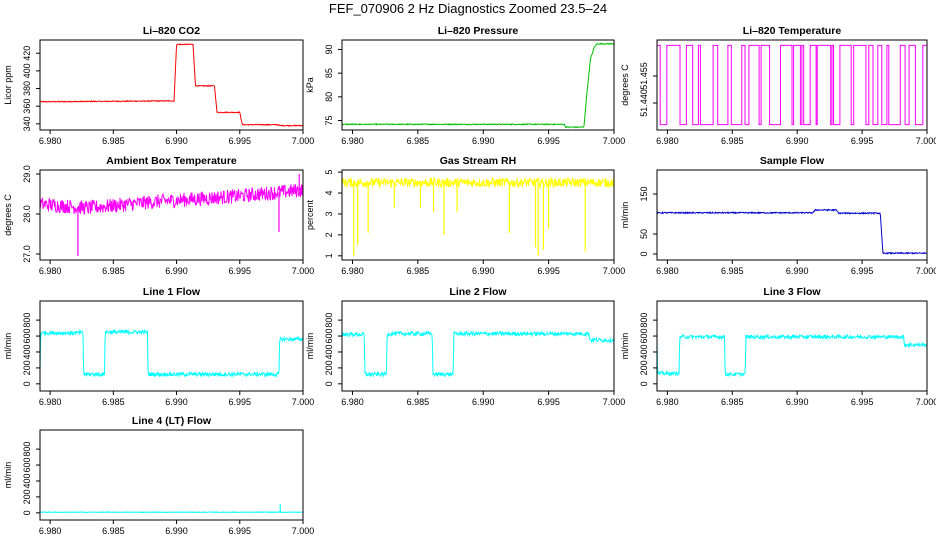 The width and height of the screenshot is (936, 540). Describe the element at coordinates (644, 234) in the screenshot. I see `y-tick-label: 50` at that location.